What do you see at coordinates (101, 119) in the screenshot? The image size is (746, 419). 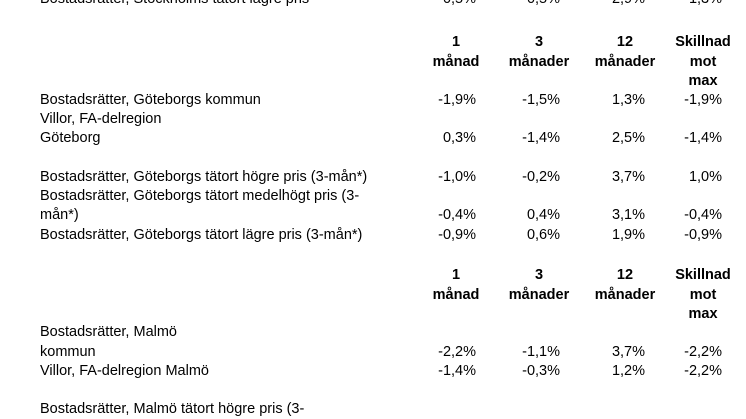 I see `row-label: Villor, FA-delregion` at bounding box center [101, 119].